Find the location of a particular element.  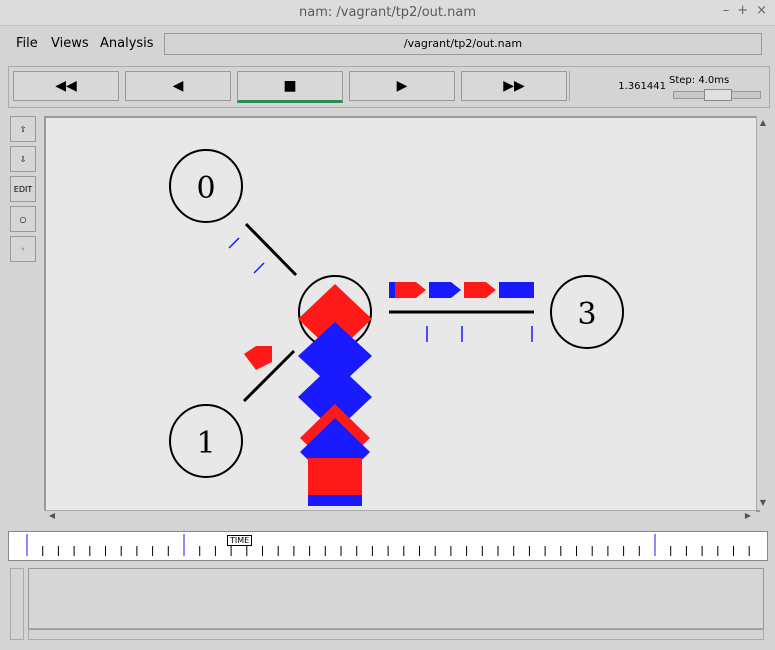

playback-controls: ◀◀ ◀ ■ ▶ ▶▶ 1.361441 Step: 4.0ms is located at coordinates (389, 87).